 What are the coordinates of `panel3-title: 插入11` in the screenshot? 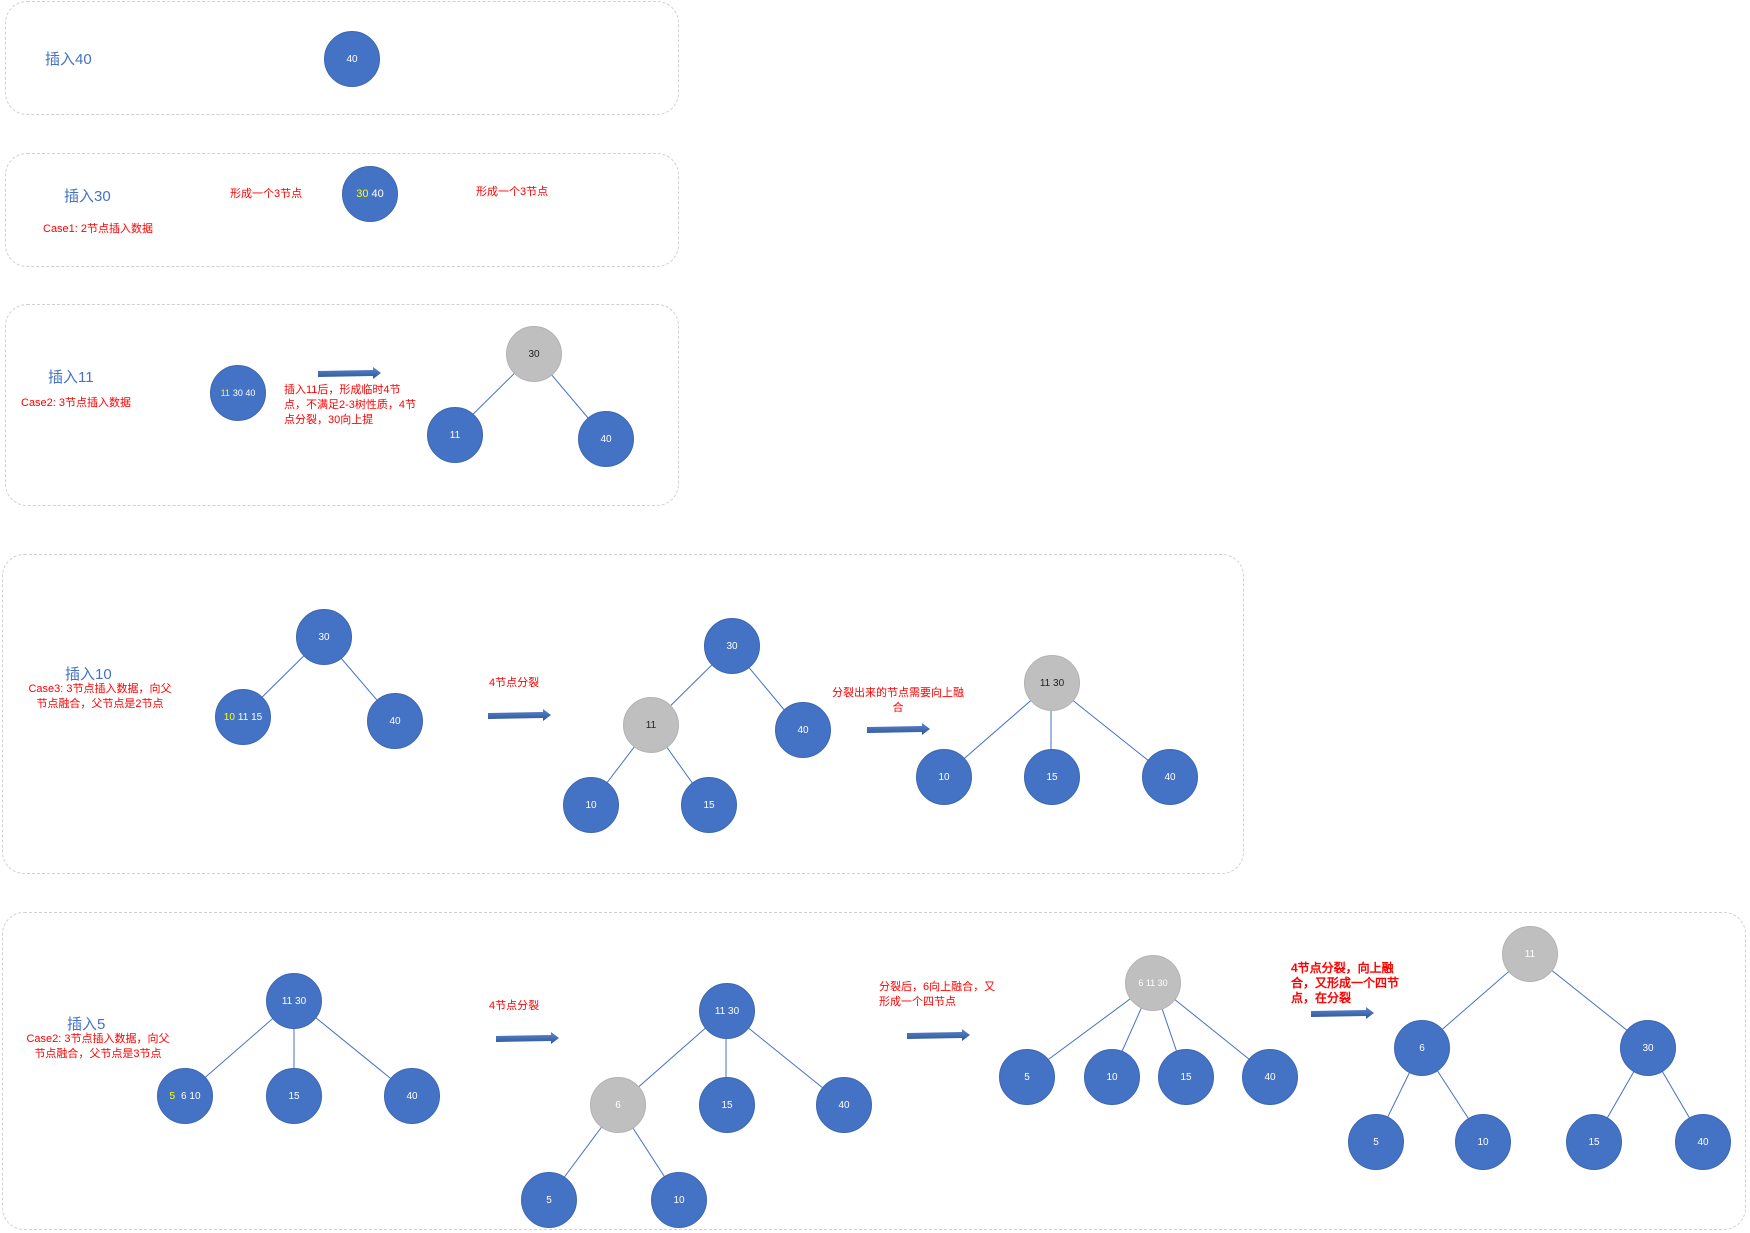 It's located at (71, 377).